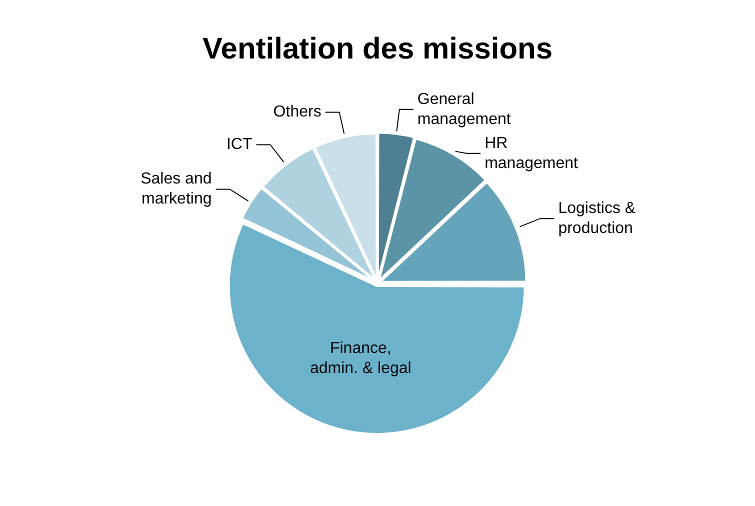 The width and height of the screenshot is (755, 506). What do you see at coordinates (361, 358) in the screenshot?
I see `slice-label: Finance, admin. & legal` at bounding box center [361, 358].